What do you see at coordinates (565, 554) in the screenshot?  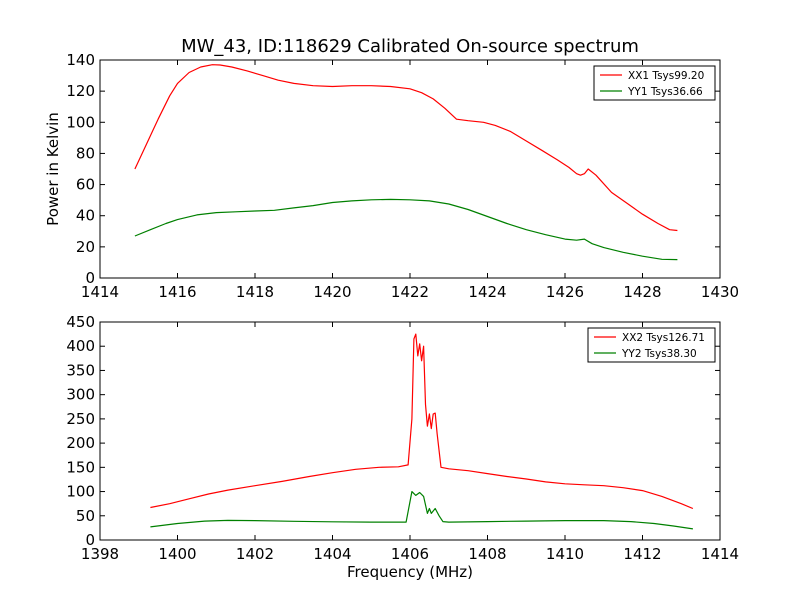 I see `x-tick-label: 1410` at bounding box center [565, 554].